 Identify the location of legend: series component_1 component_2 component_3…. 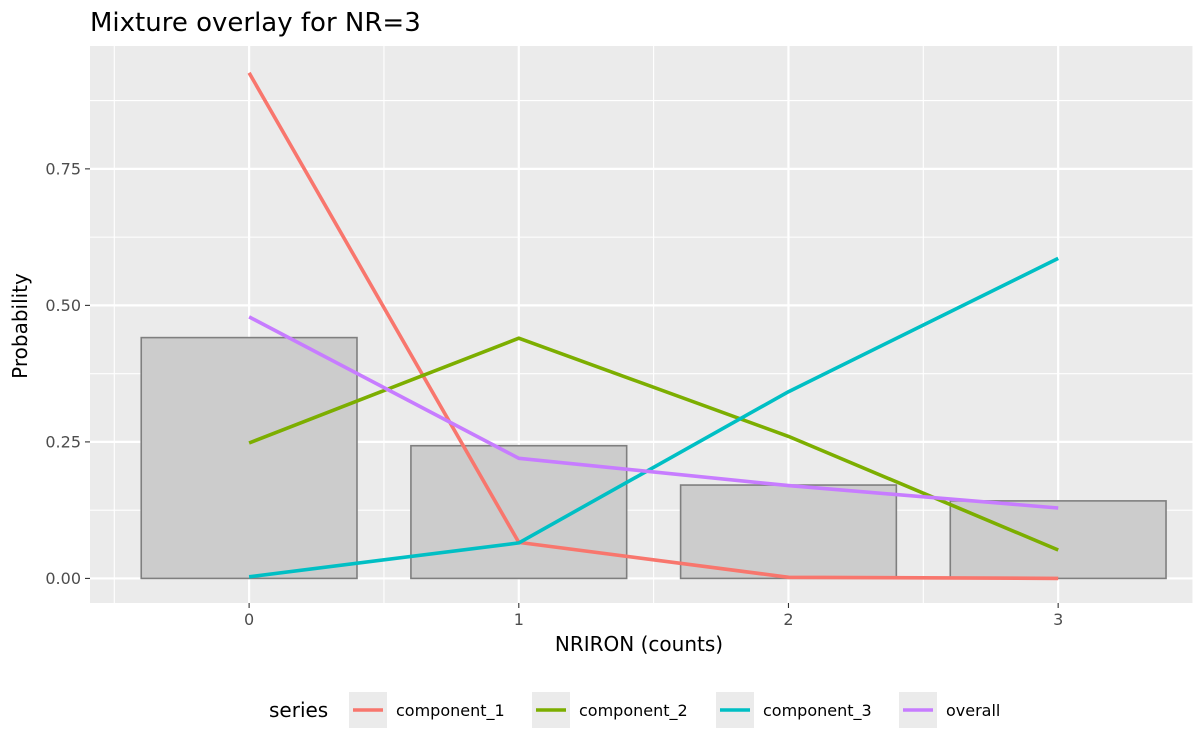
(634, 710).